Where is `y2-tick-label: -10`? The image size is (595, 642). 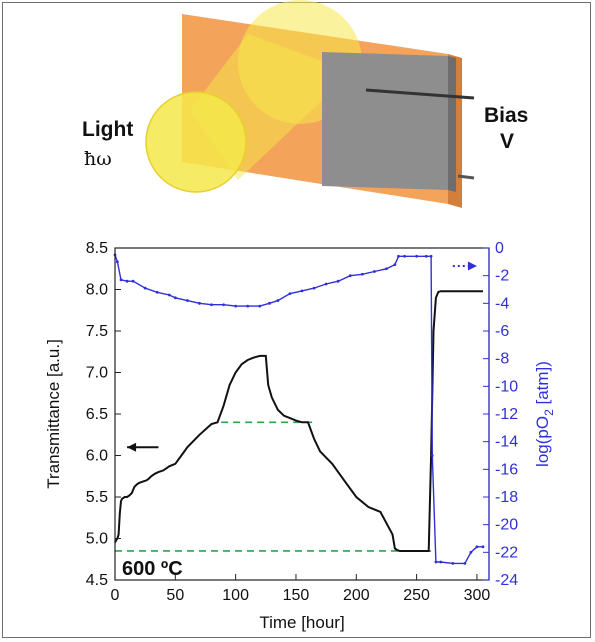 y2-tick-label: -10 is located at coordinates (506, 386).